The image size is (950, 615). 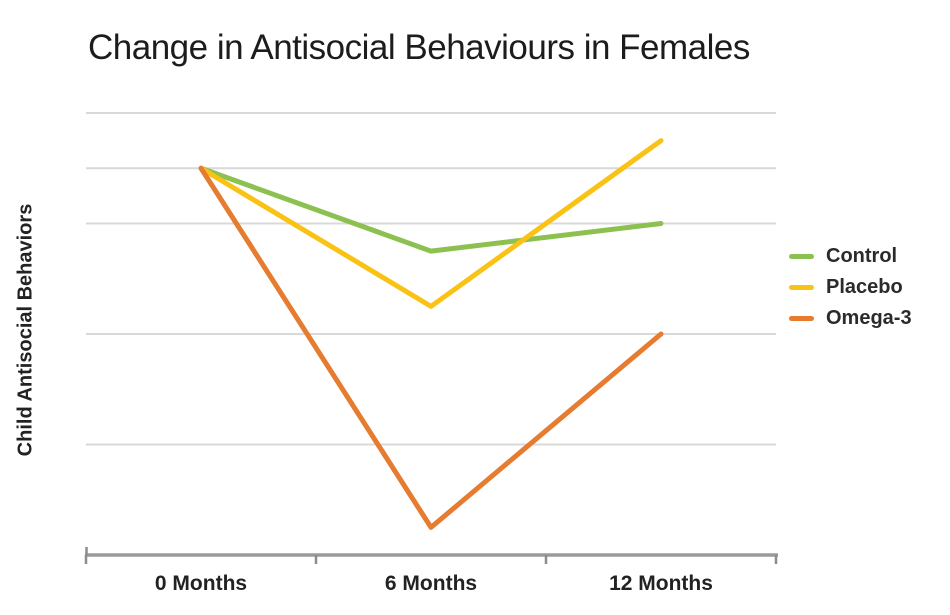 I want to click on omega-3-swatch-icon, so click(x=801, y=318).